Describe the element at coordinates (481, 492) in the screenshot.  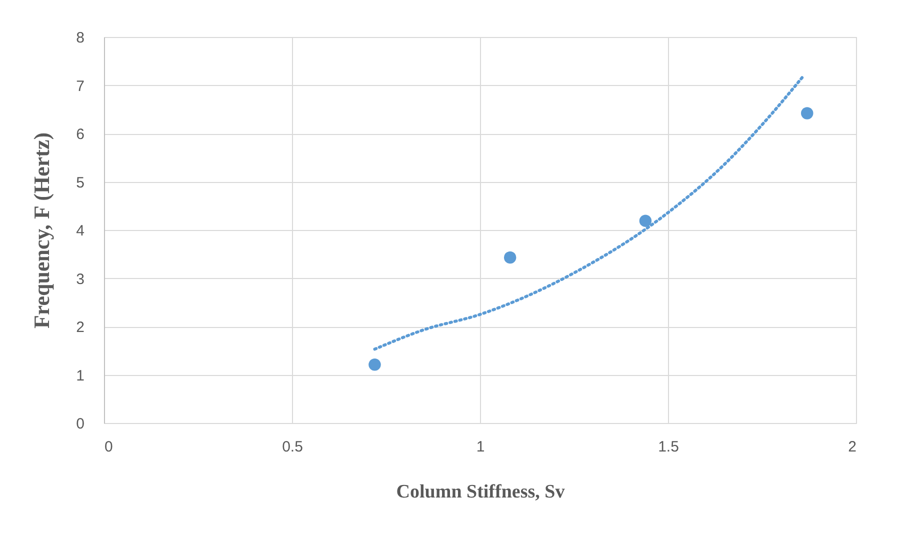
I see `x-axis-title: Column Stiffness, Sv` at that location.